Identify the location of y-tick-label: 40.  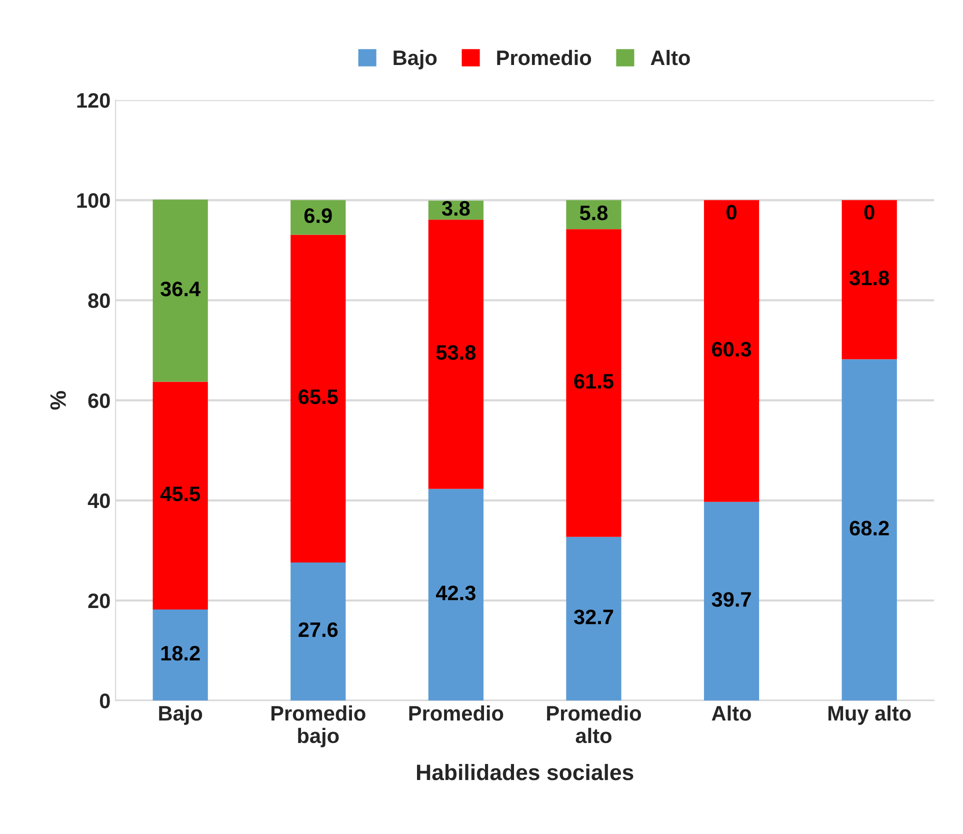
(99, 500).